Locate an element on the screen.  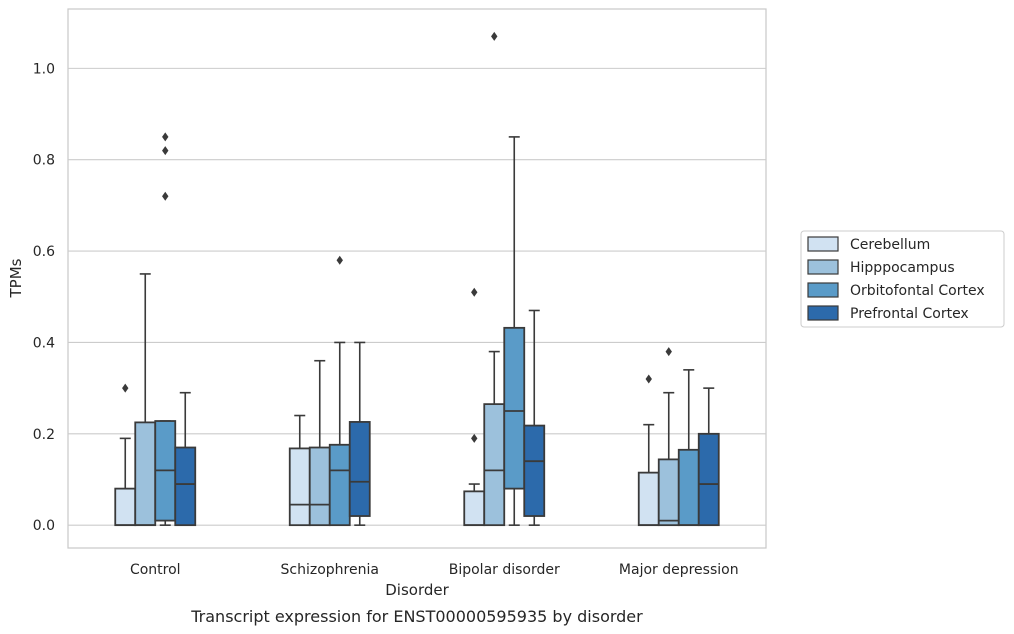
x-tick-label: Schizophrenia is located at coordinates (330, 570).